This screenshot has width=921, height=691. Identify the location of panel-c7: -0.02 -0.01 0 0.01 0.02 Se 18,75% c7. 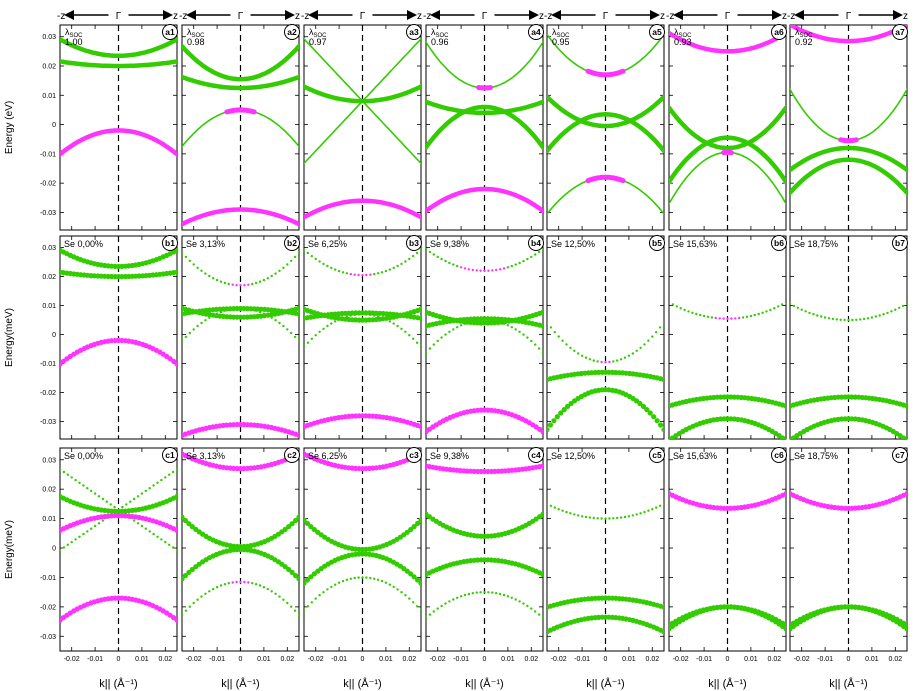
(848, 555).